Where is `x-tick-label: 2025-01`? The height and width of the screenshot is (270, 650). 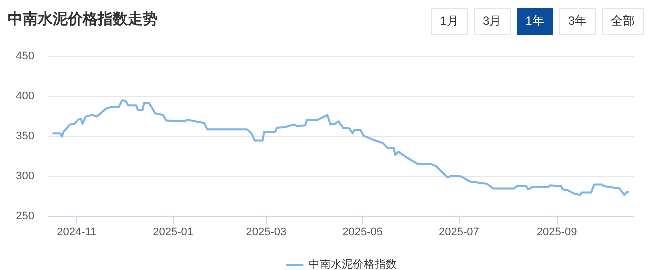 x-tick-label: 2025-01 is located at coordinates (173, 232).